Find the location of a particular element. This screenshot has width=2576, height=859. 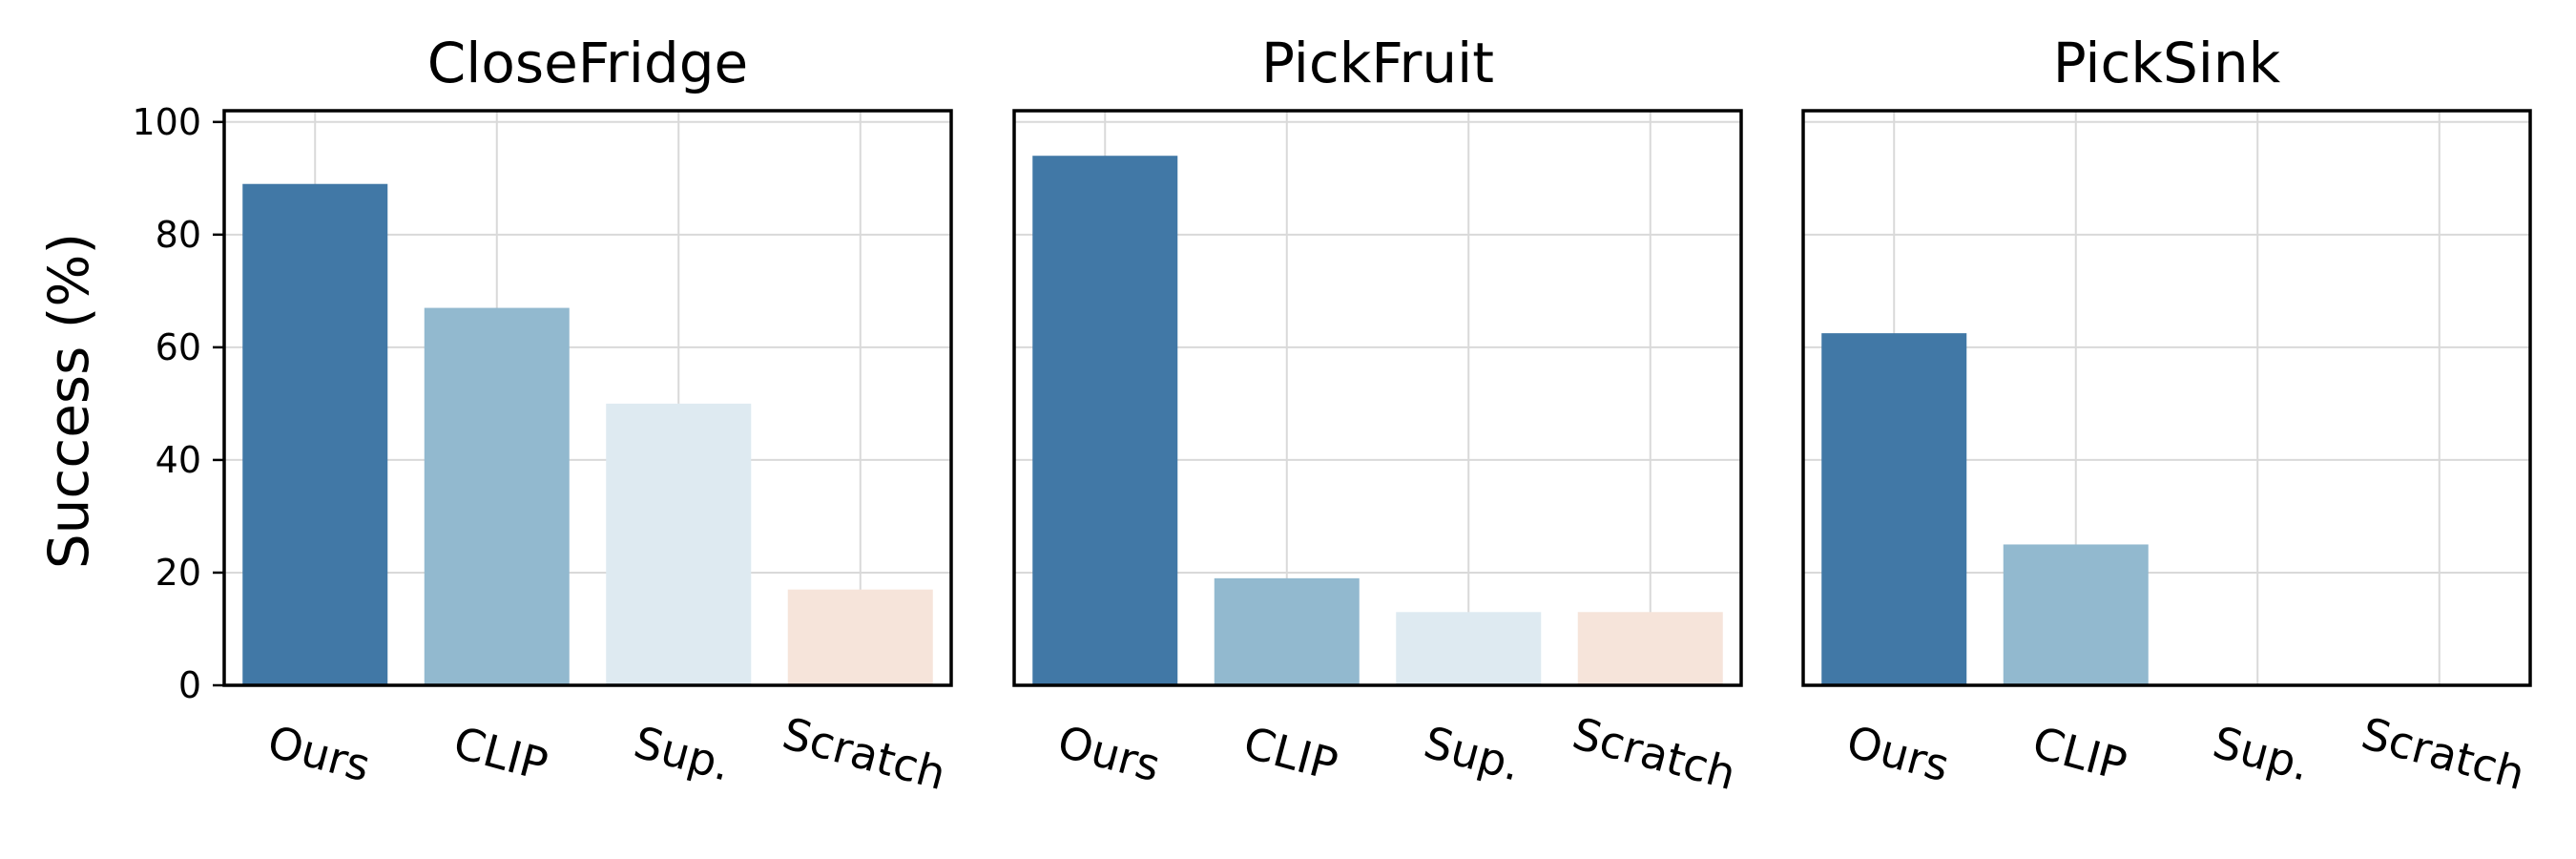

bar-pickfruit-ours is located at coordinates (1105, 420).